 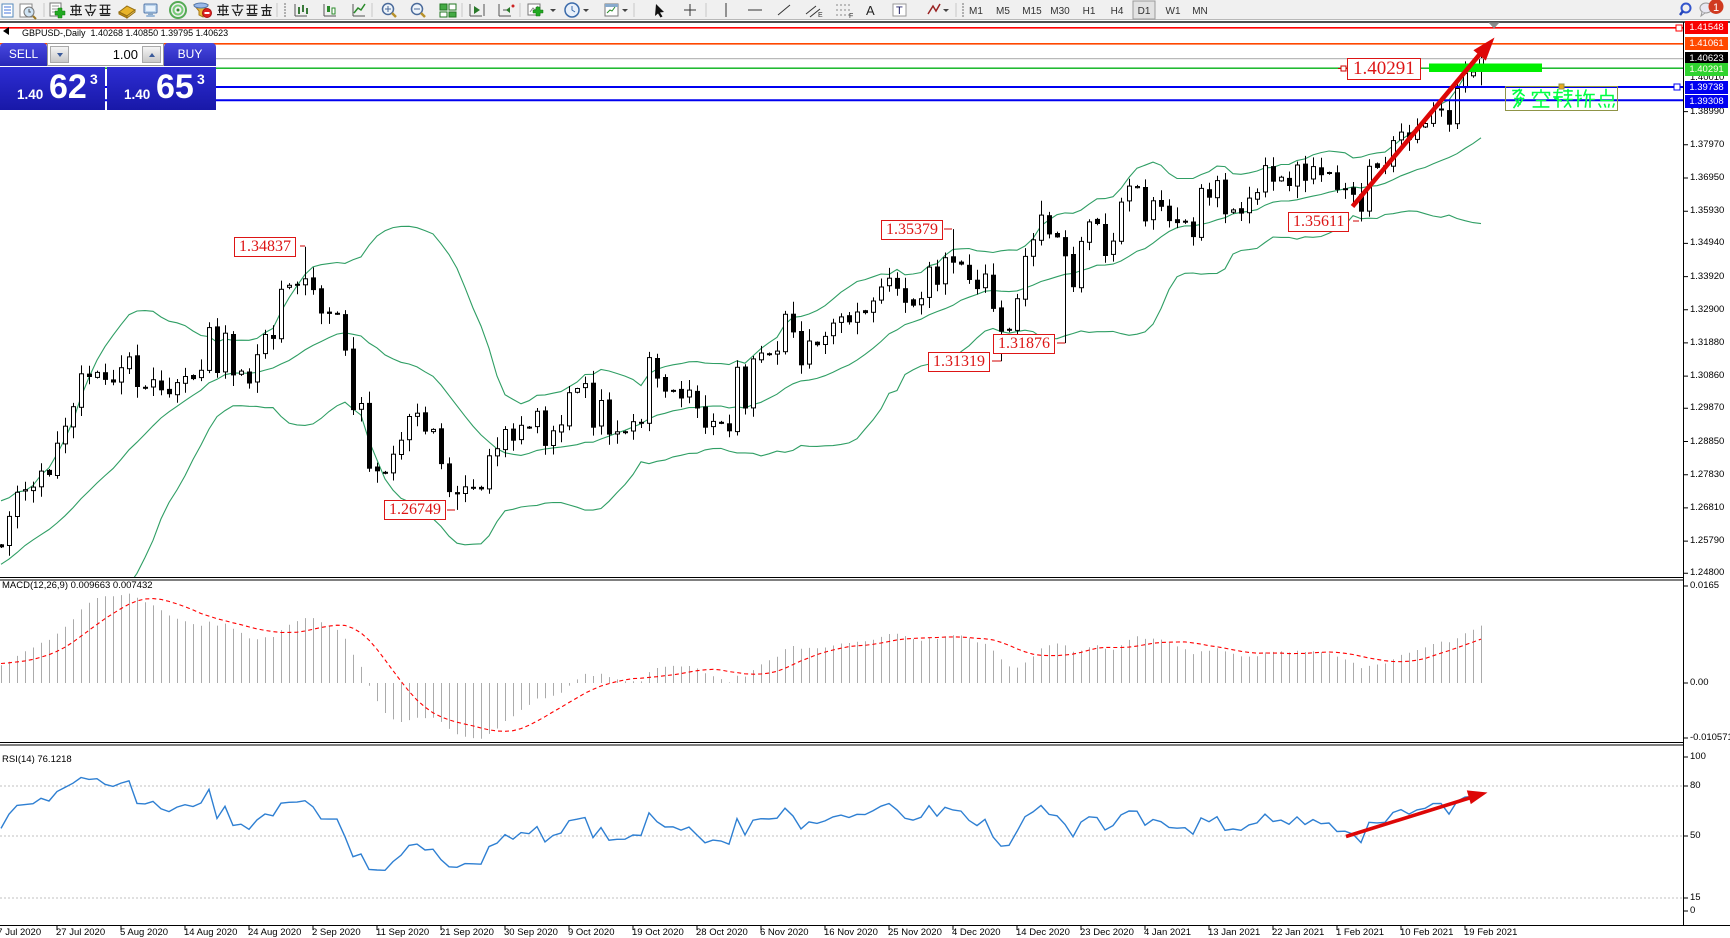 I want to click on svg-text: 1, so click(x=1716, y=8).